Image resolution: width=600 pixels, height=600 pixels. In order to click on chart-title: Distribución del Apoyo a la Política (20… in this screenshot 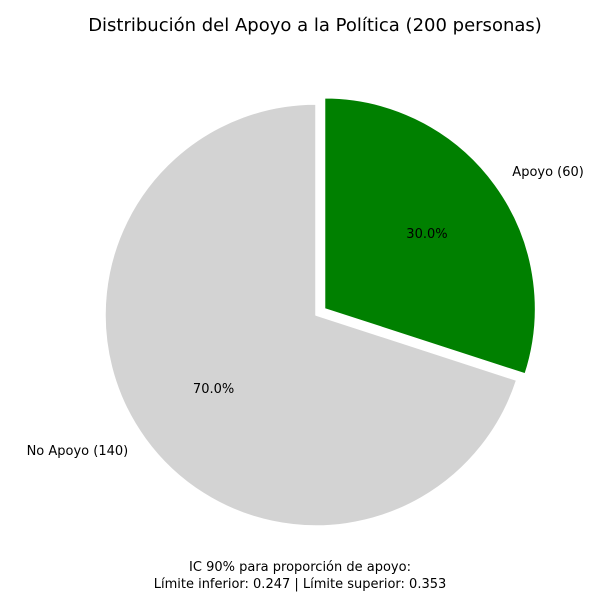, I will do `click(315, 25)`.